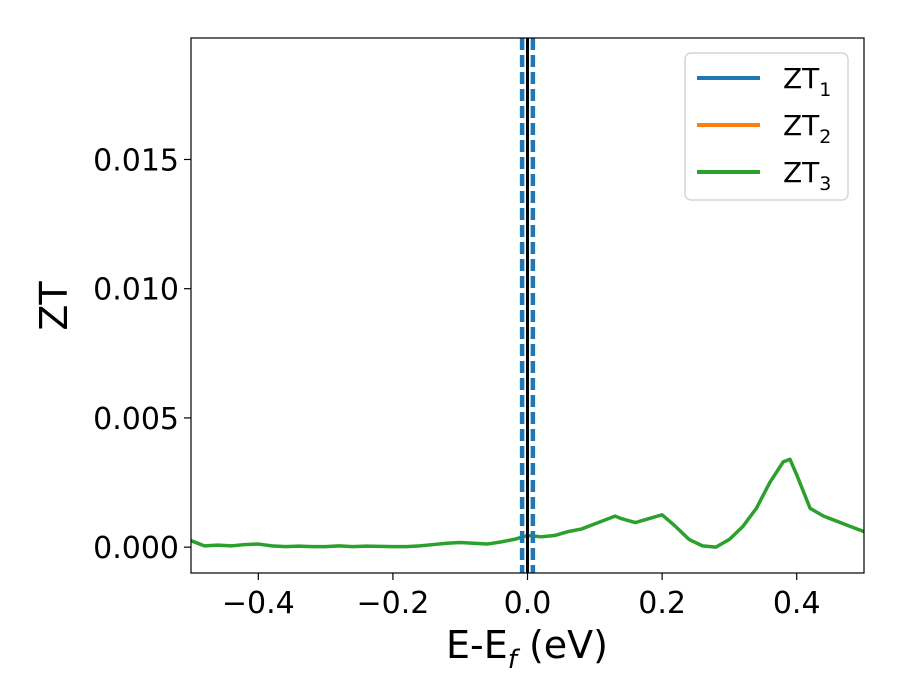 Image resolution: width=900 pixels, height=700 pixels. I want to click on x-axis-label: E-Ef (eV), so click(527, 649).